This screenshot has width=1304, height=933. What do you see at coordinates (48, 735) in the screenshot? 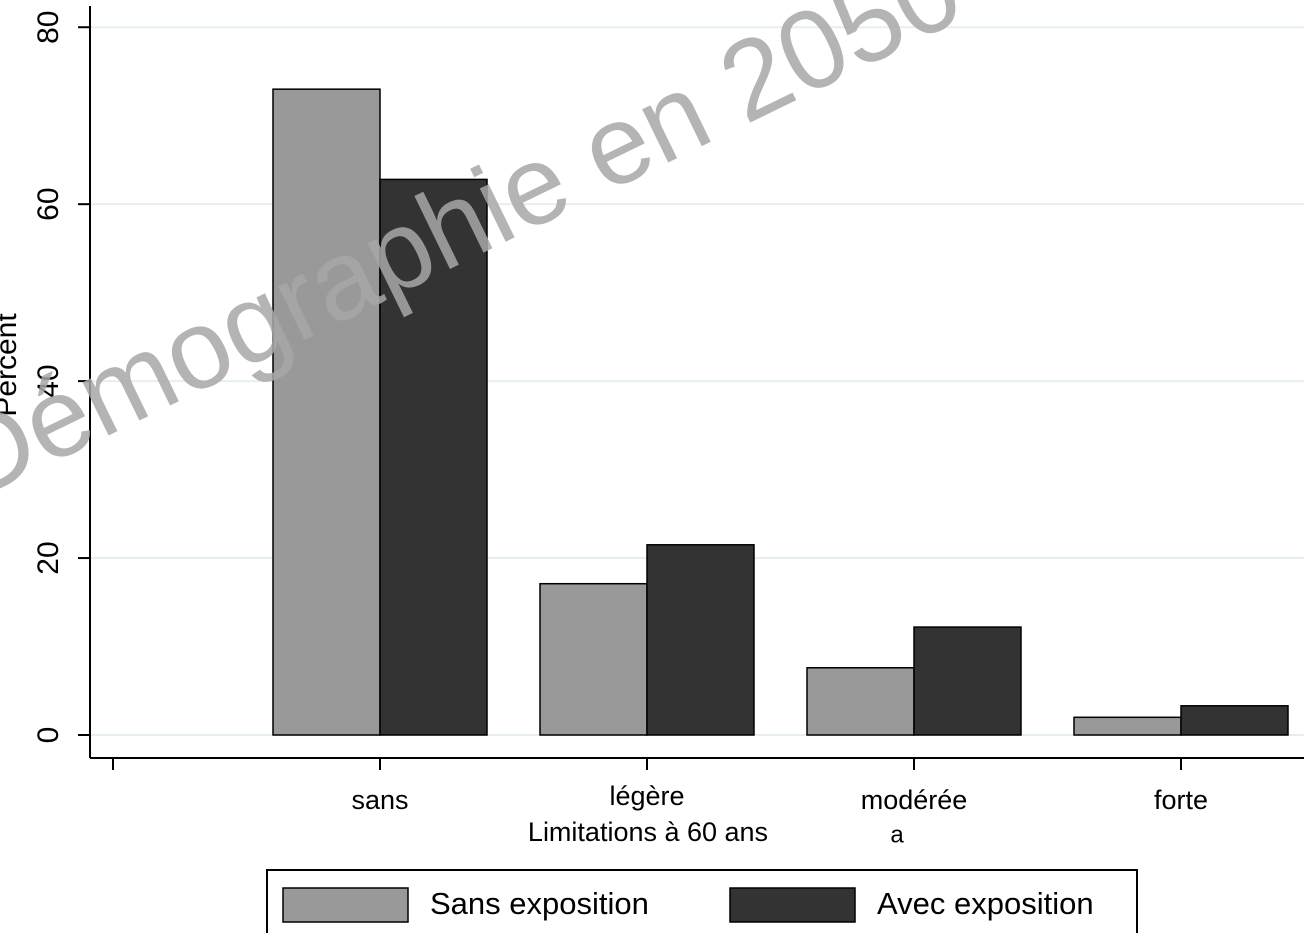
I see `y-tick-label: 0` at bounding box center [48, 735].